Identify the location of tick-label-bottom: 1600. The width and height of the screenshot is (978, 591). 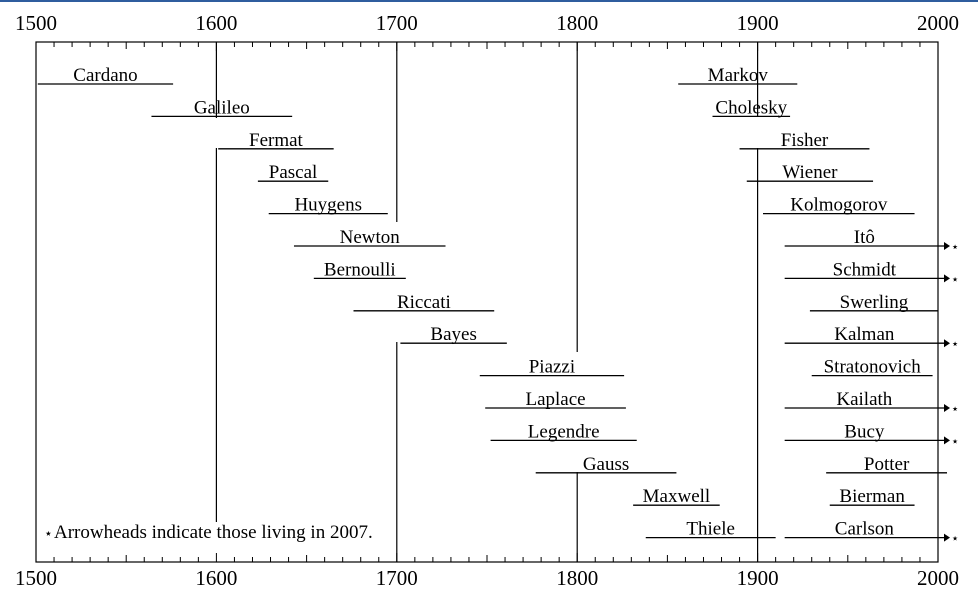
(216, 578).